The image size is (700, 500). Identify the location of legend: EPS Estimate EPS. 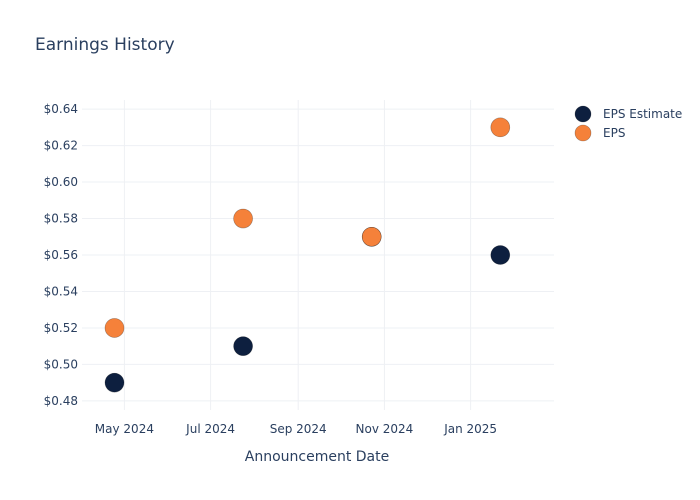
(628, 123).